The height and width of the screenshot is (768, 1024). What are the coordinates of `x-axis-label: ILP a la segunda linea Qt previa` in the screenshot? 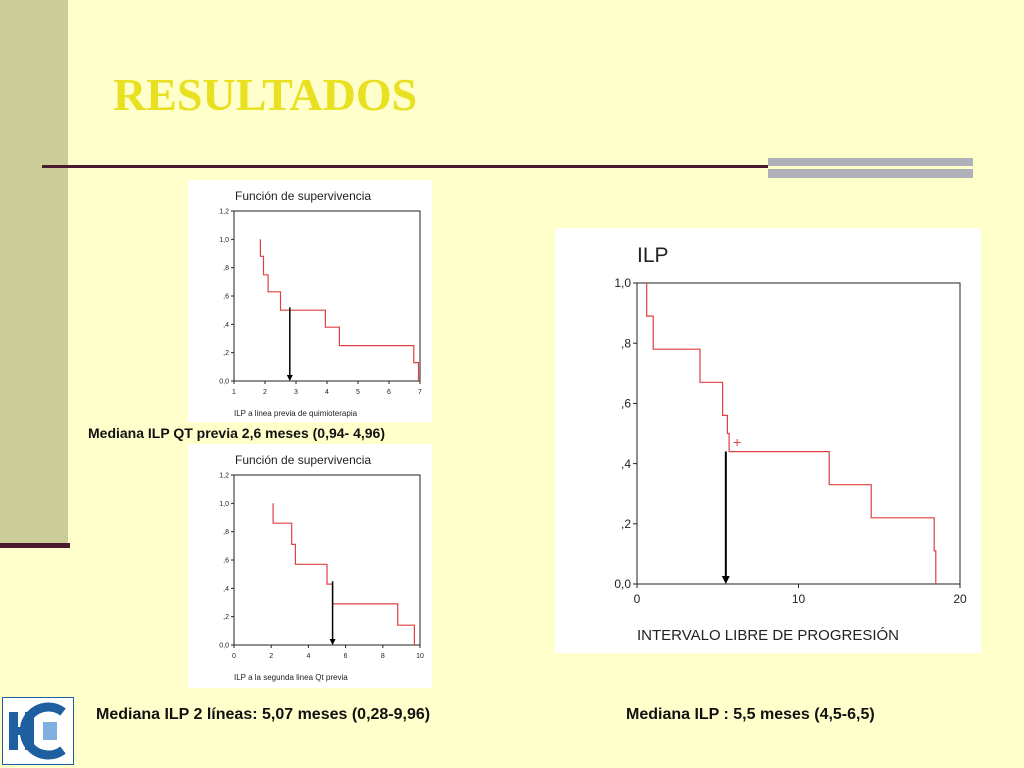 It's located at (291, 677).